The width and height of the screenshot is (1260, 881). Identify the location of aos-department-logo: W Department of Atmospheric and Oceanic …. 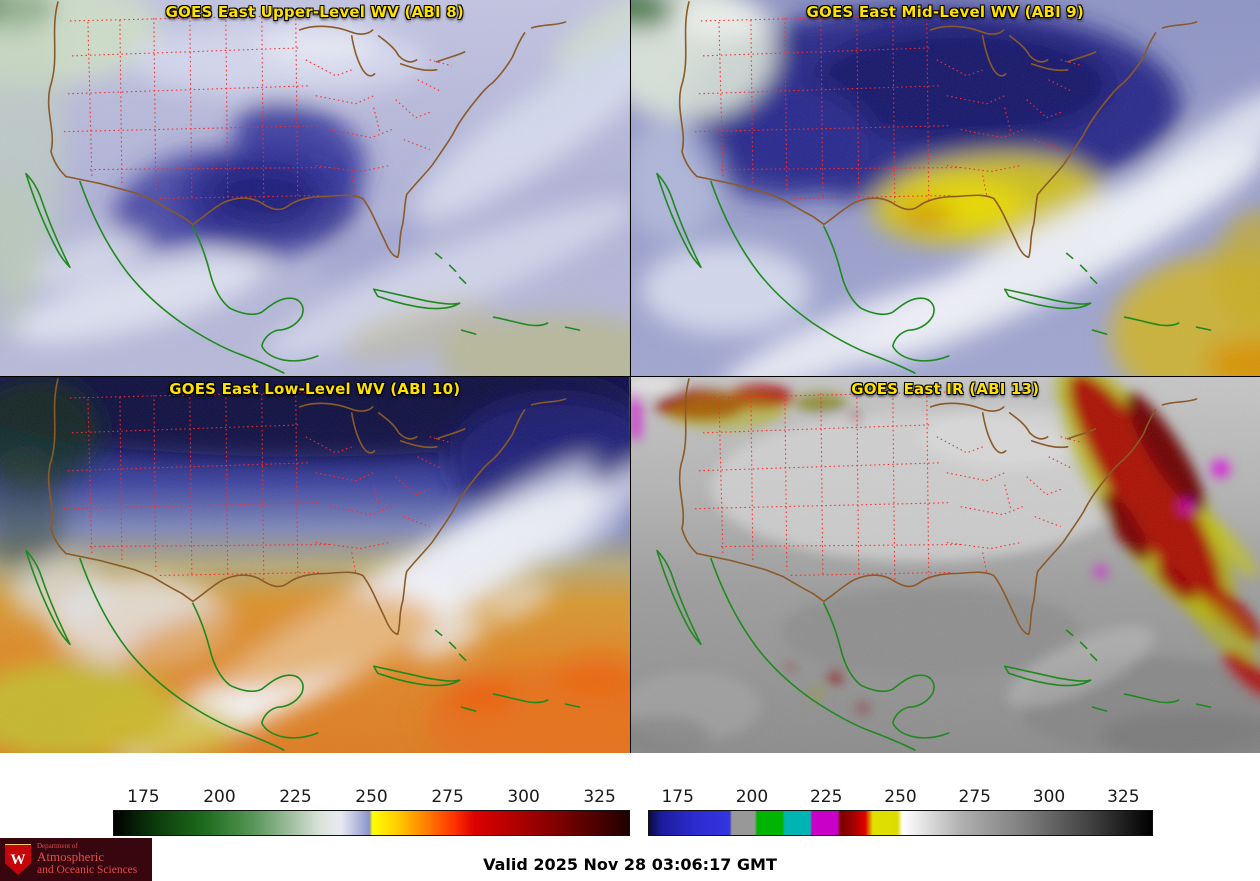
(76, 859).